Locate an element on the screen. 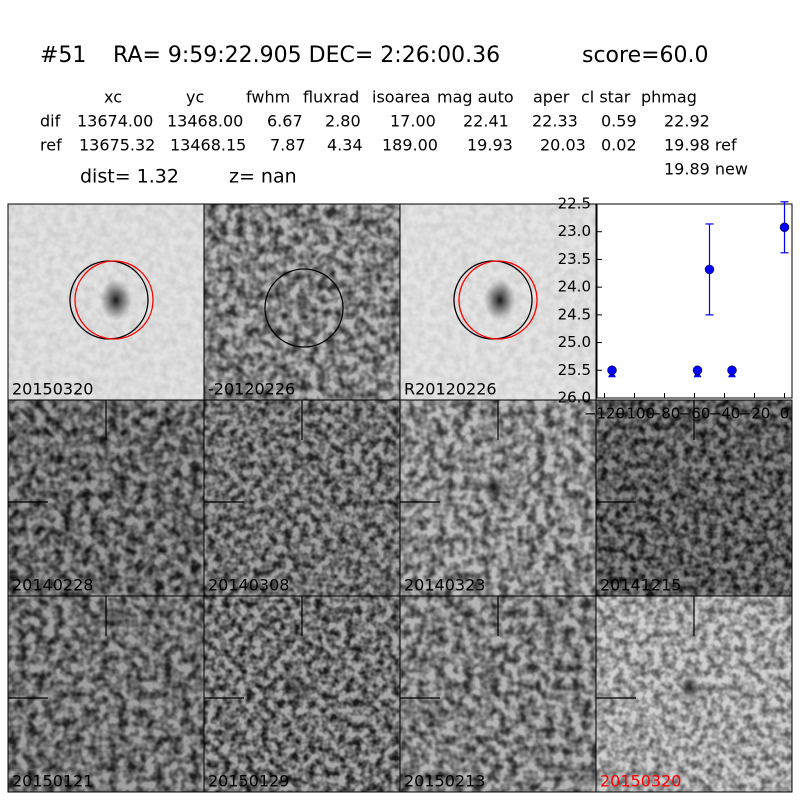 This screenshot has width=800, height=800. aperture-circle is located at coordinates (304, 308).